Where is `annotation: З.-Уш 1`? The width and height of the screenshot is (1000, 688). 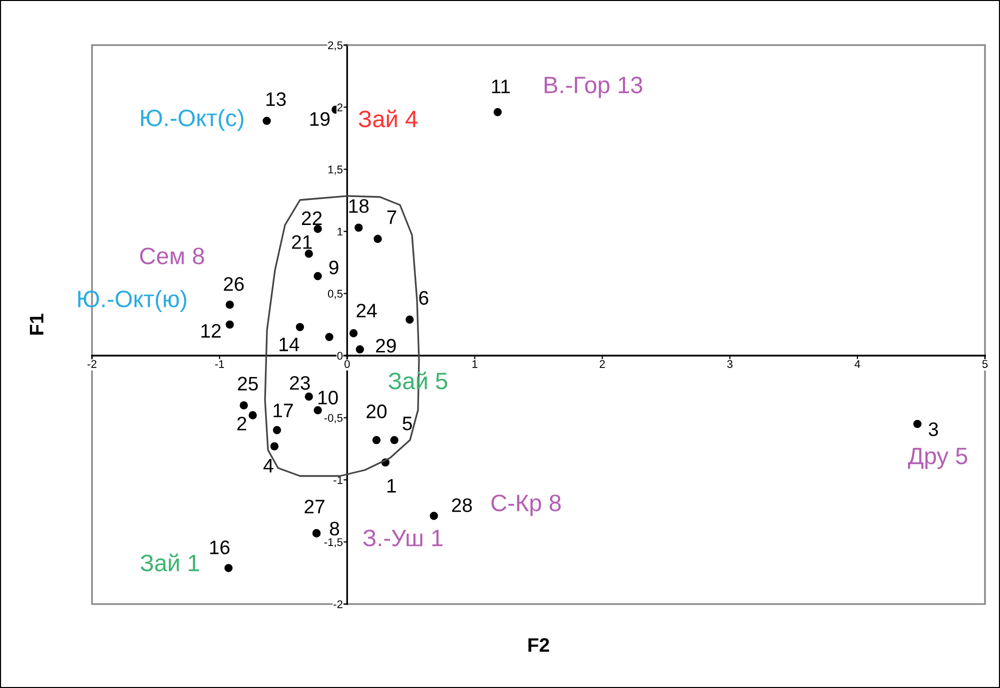 annotation: З.-Уш 1 is located at coordinates (402, 538).